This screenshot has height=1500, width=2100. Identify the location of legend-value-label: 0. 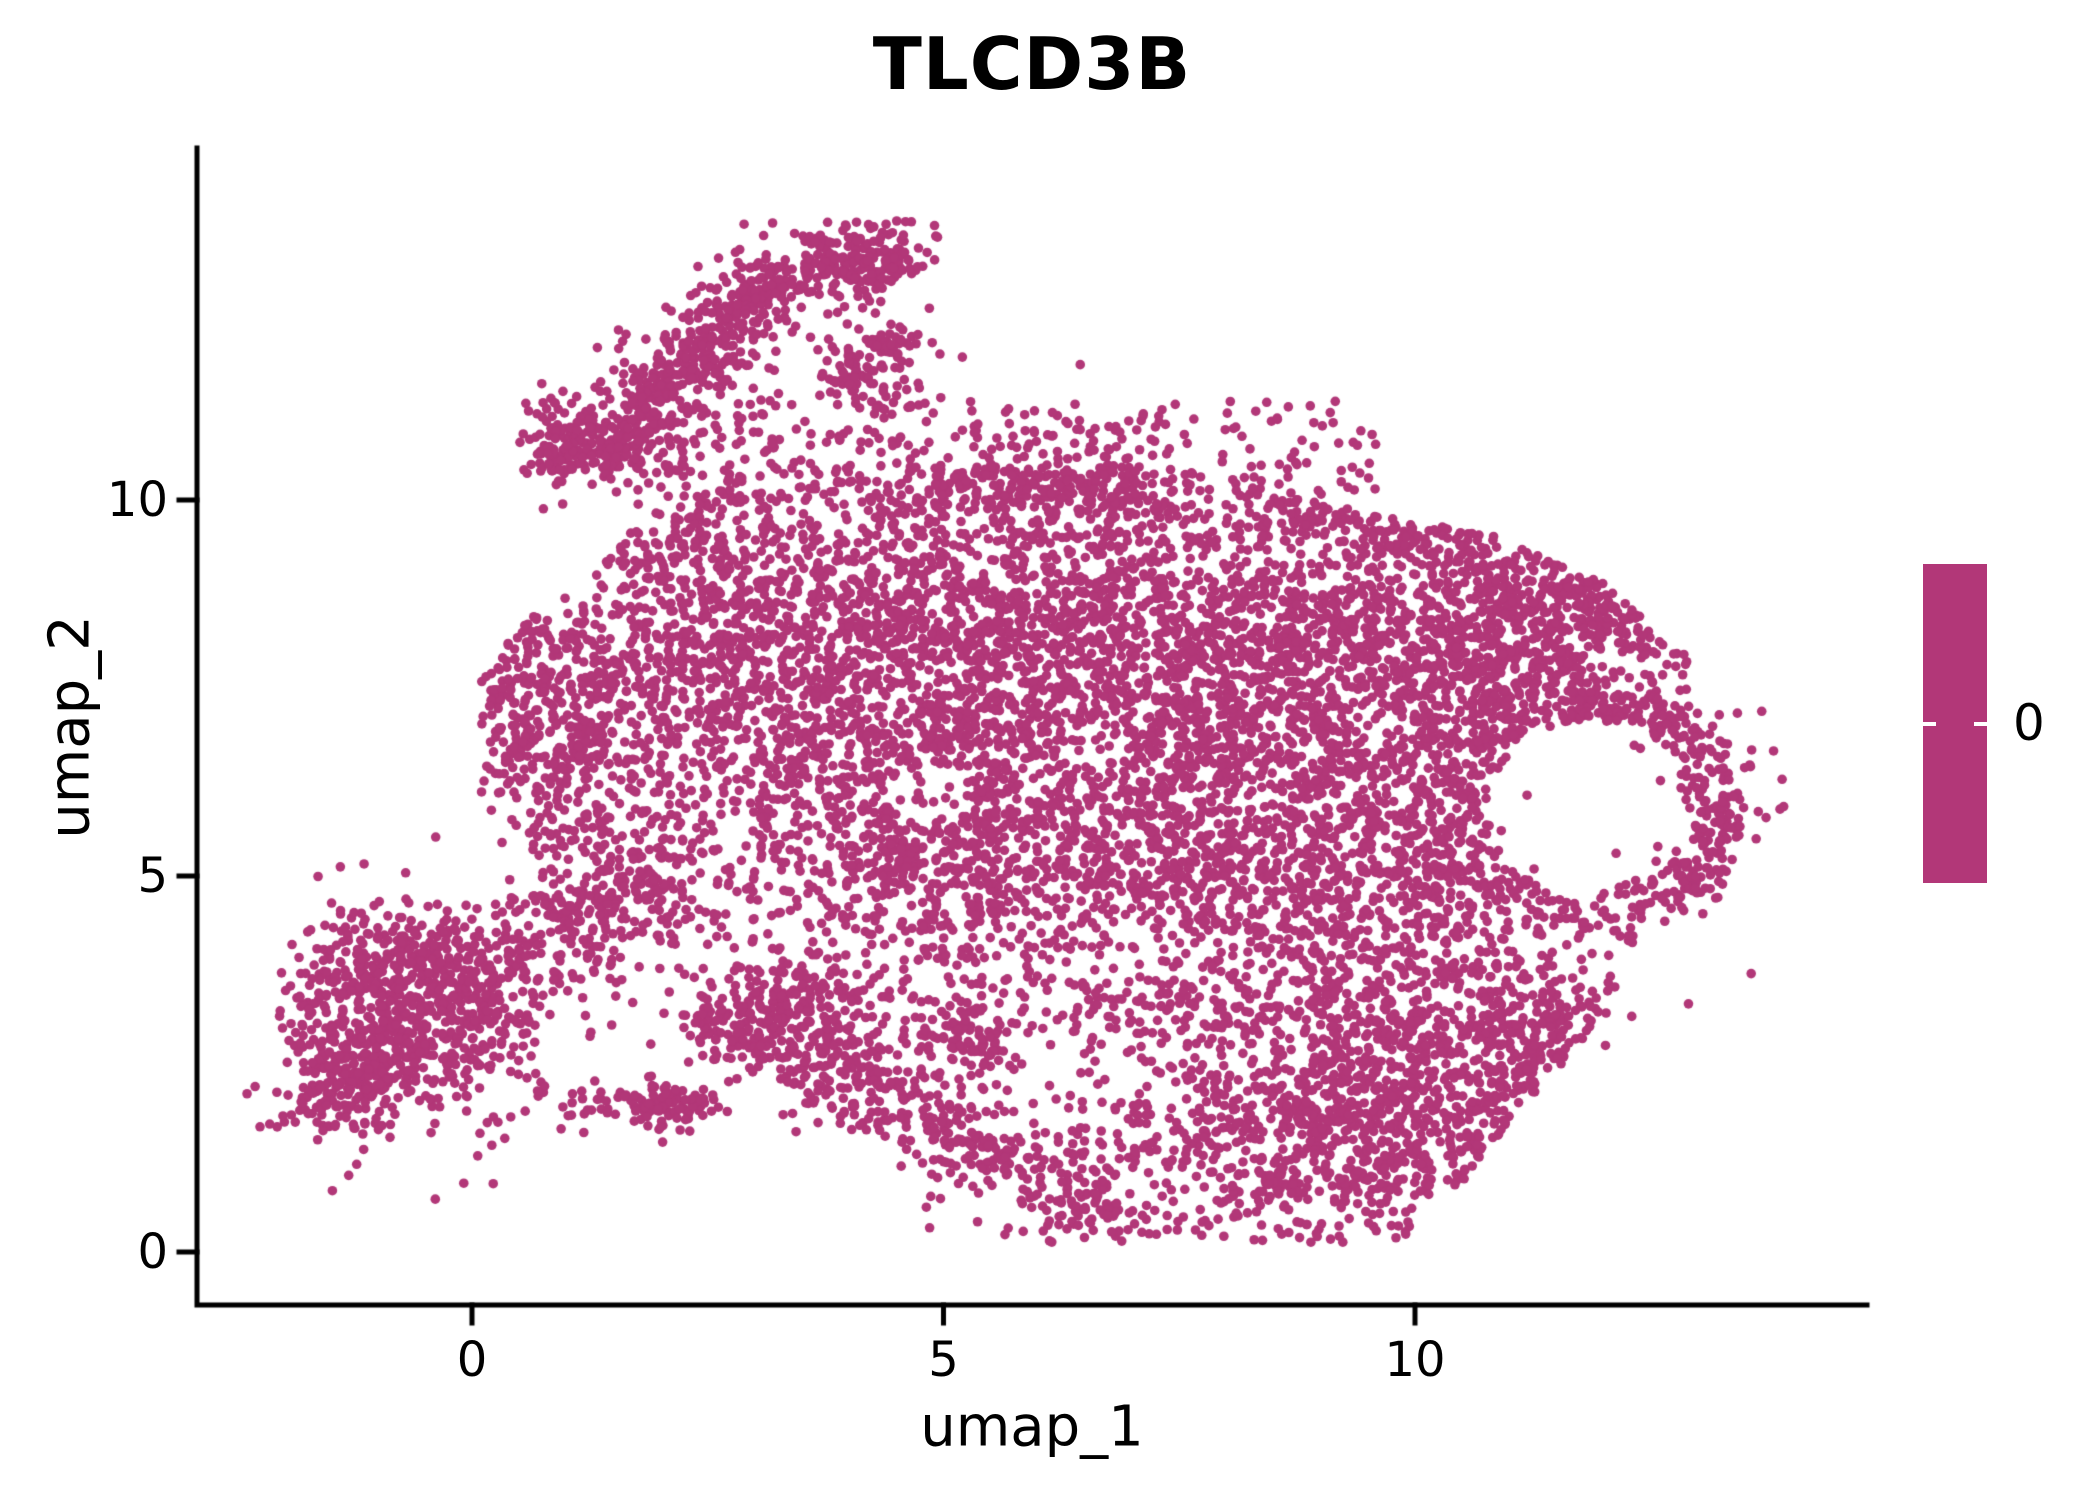
(2029, 723).